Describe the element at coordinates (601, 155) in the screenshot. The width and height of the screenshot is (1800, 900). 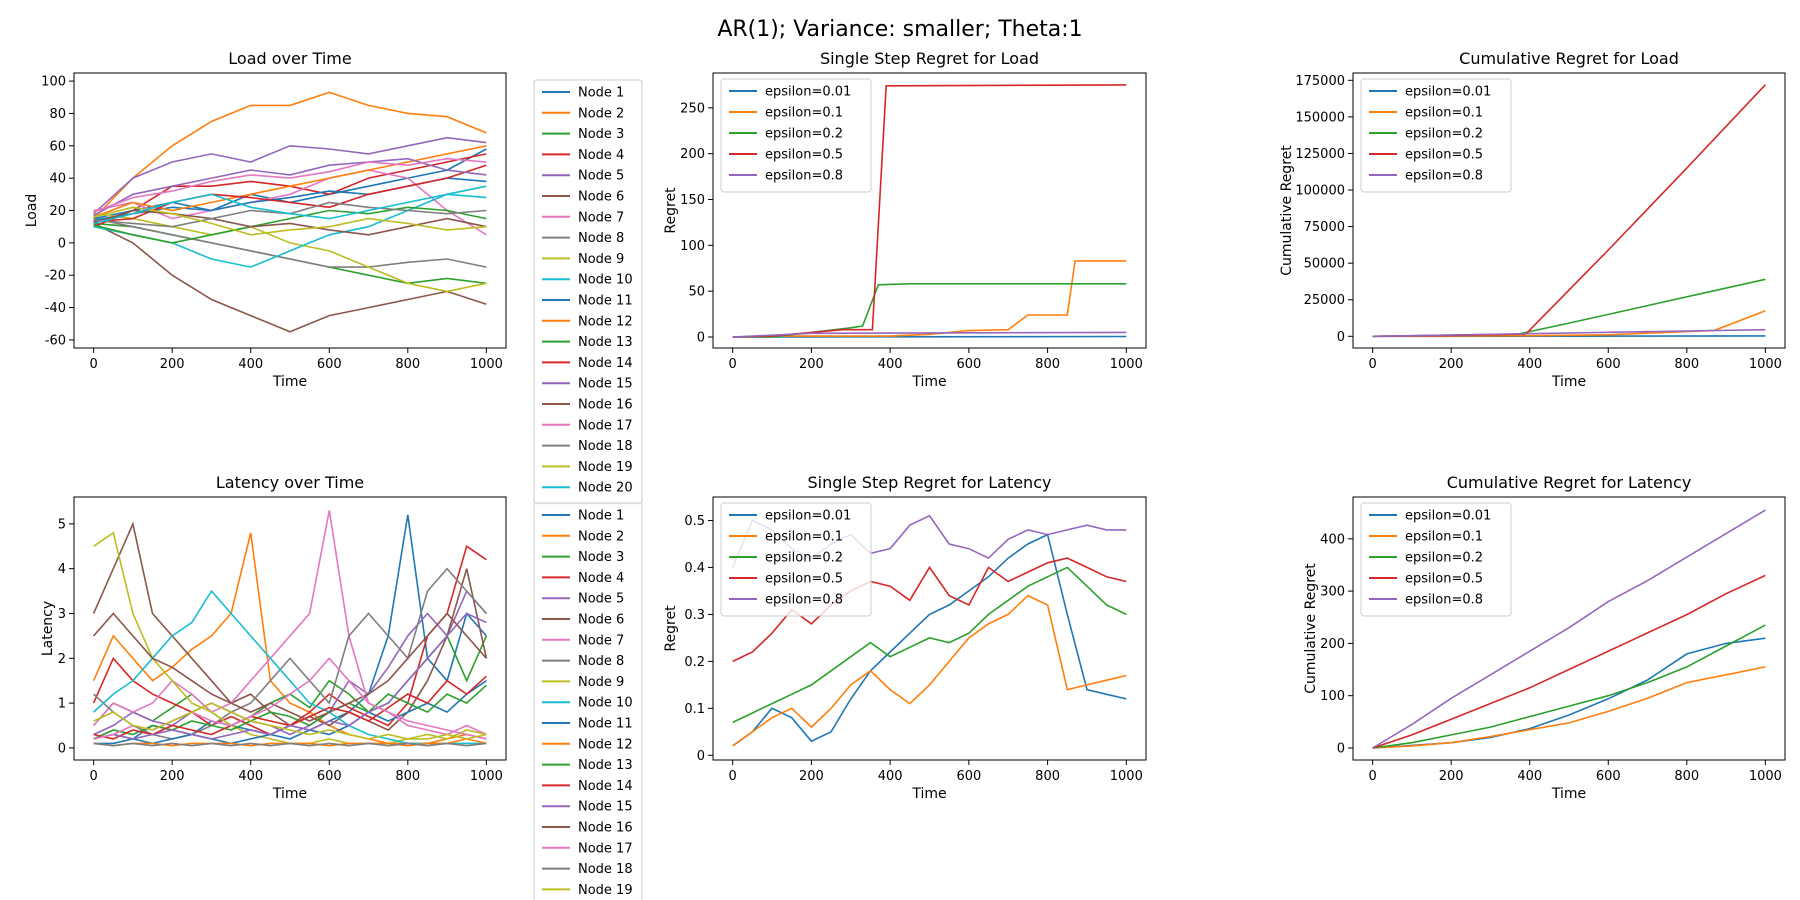
I see `legend-label: Node 4` at that location.